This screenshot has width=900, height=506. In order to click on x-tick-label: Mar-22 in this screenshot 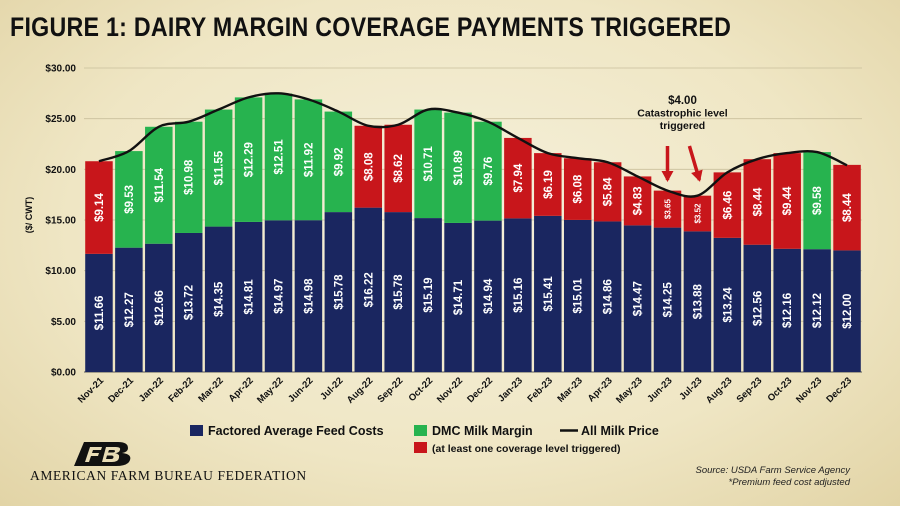, I will do `click(210, 389)`.